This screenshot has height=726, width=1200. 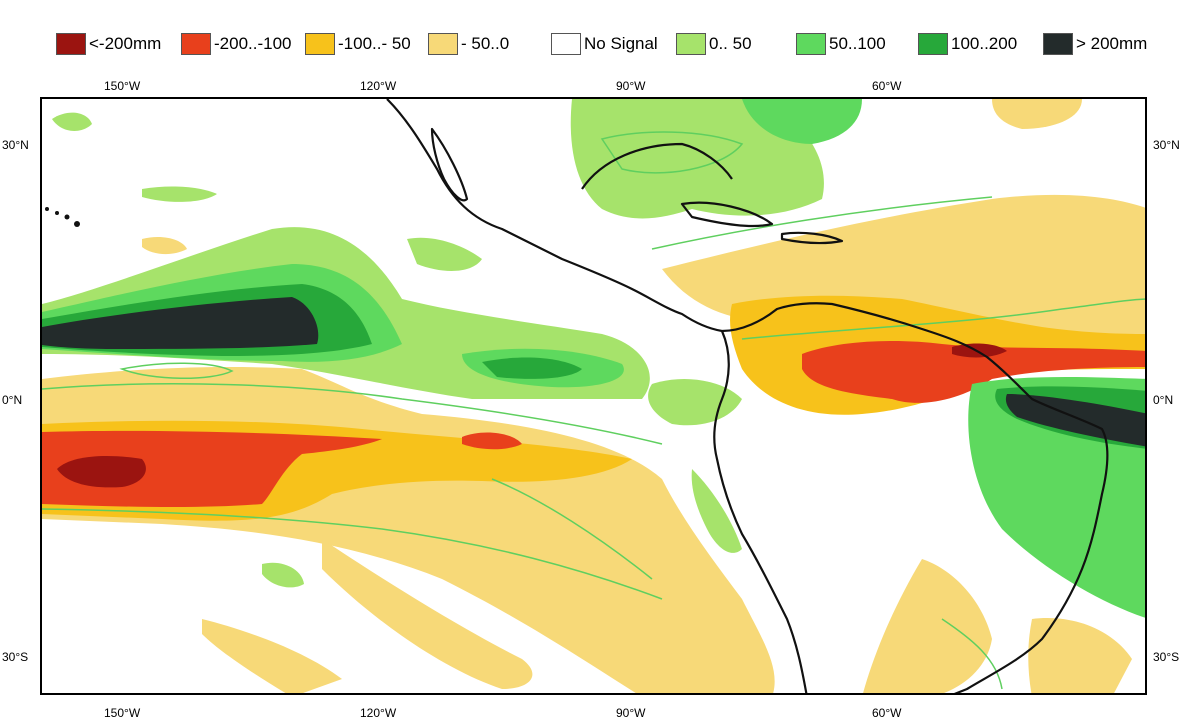 I want to click on wet-north-america, so click(x=697, y=159).